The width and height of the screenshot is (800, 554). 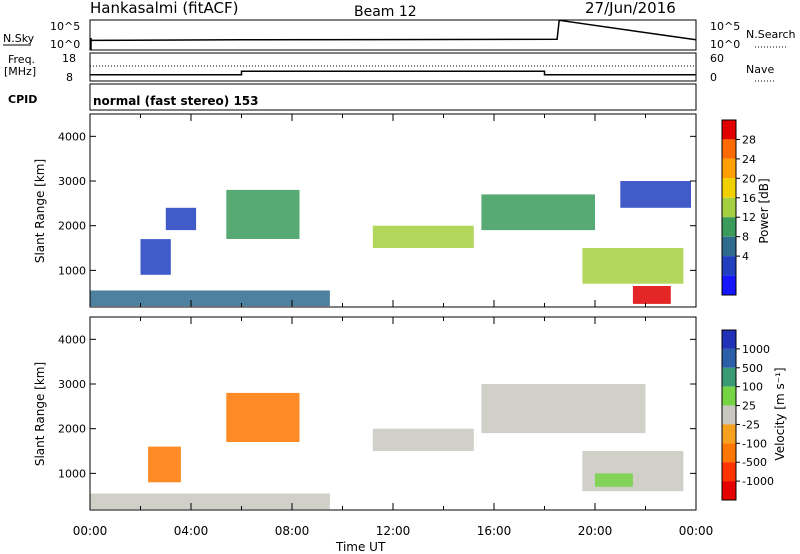 What do you see at coordinates (72, 473) in the screenshot?
I see `velocity-y-tick-label: 1000` at bounding box center [72, 473].